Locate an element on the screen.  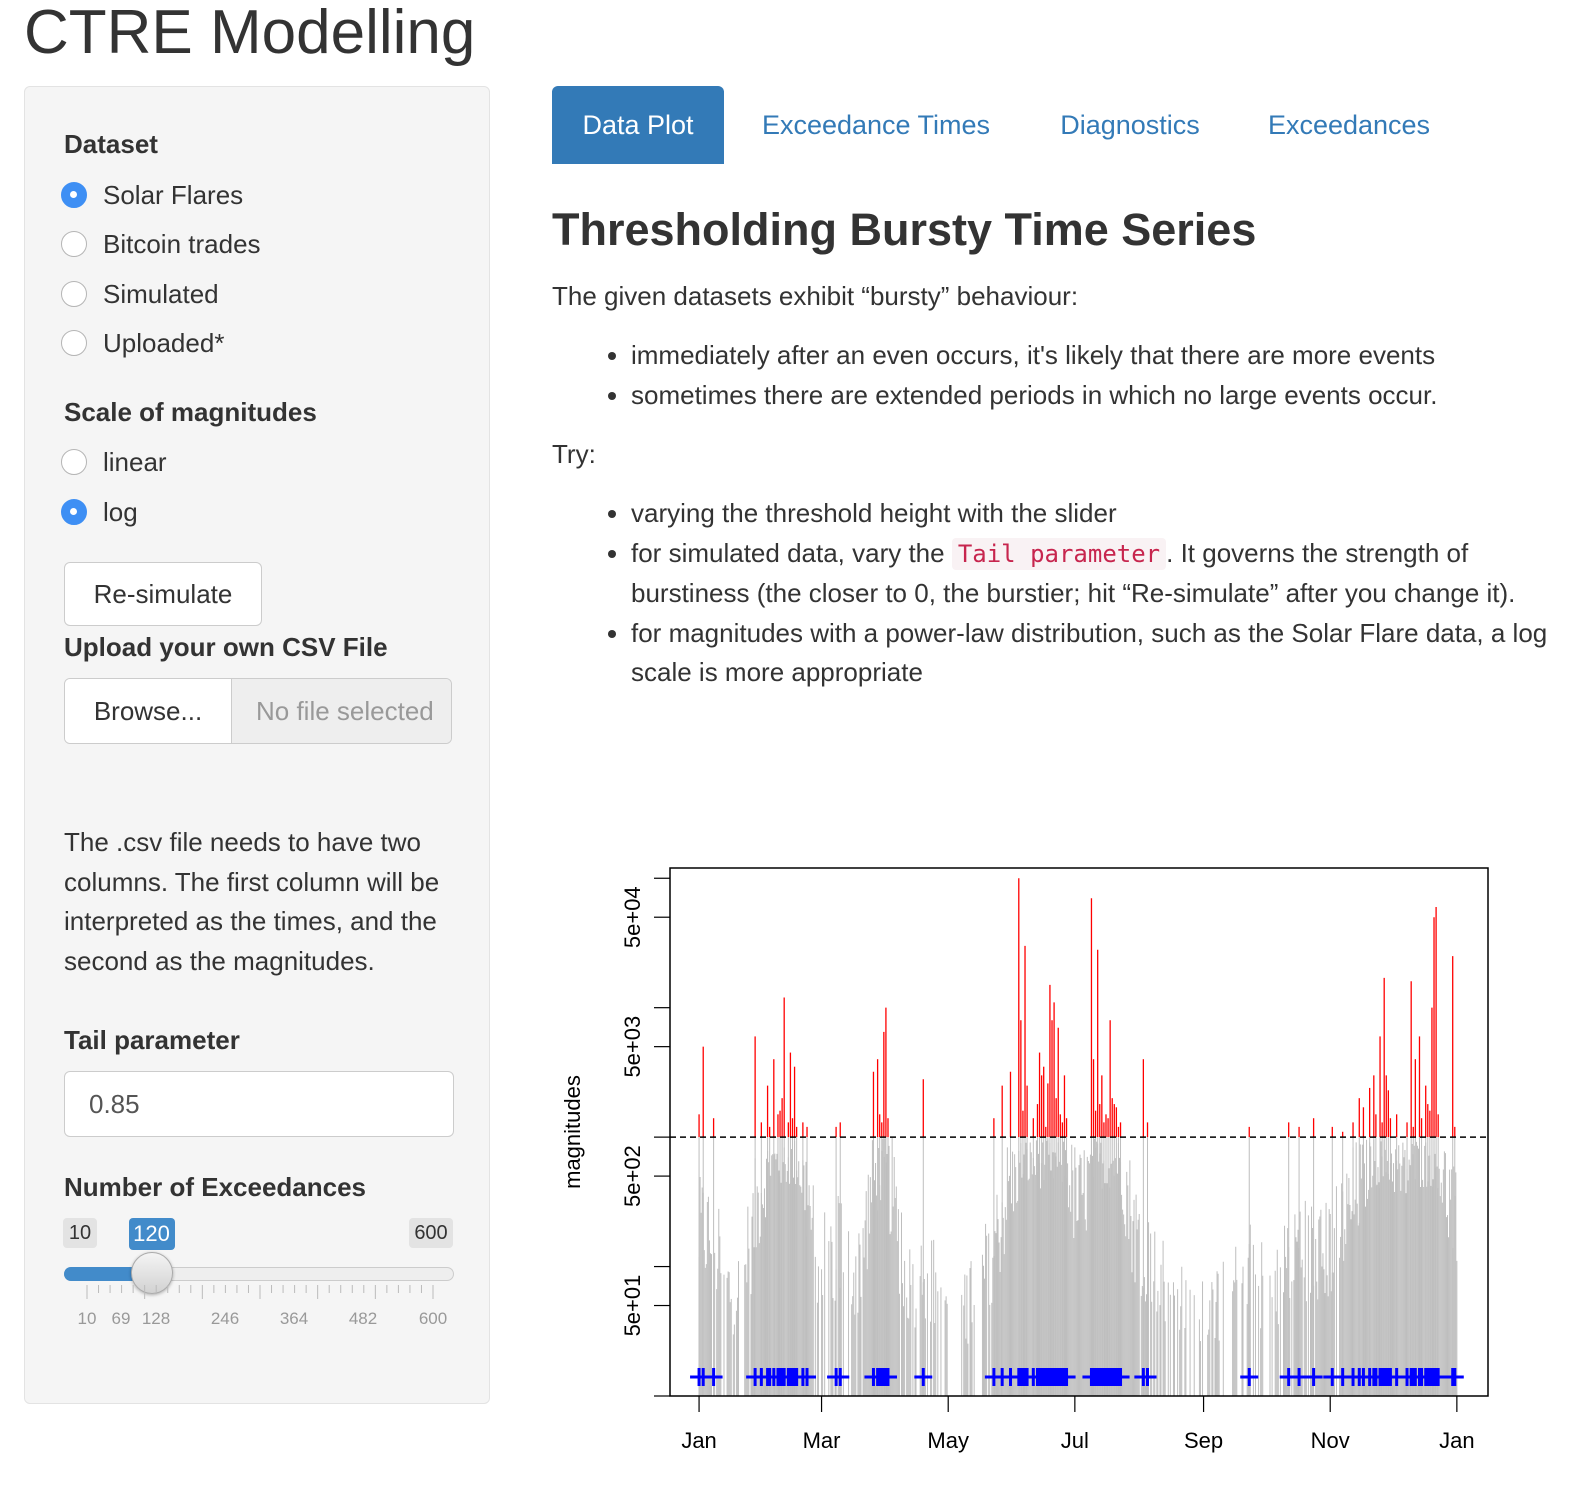
slider-tick-label: 364 is located at coordinates (294, 1318).